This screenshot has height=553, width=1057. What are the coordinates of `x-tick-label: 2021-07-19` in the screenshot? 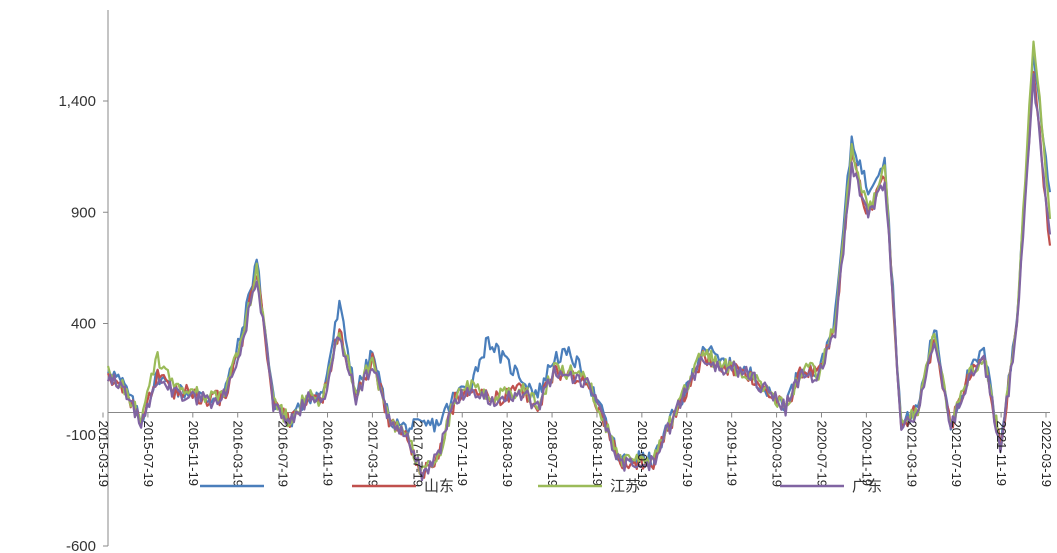 It's located at (956, 454).